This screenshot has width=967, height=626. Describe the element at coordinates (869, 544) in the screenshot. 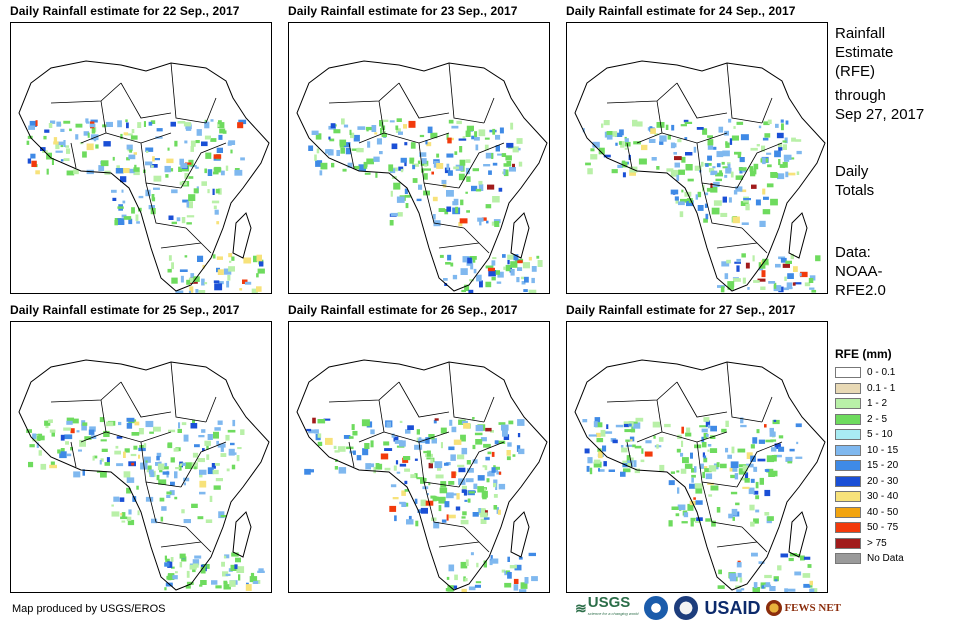

I see `legend-item: > 75` at that location.